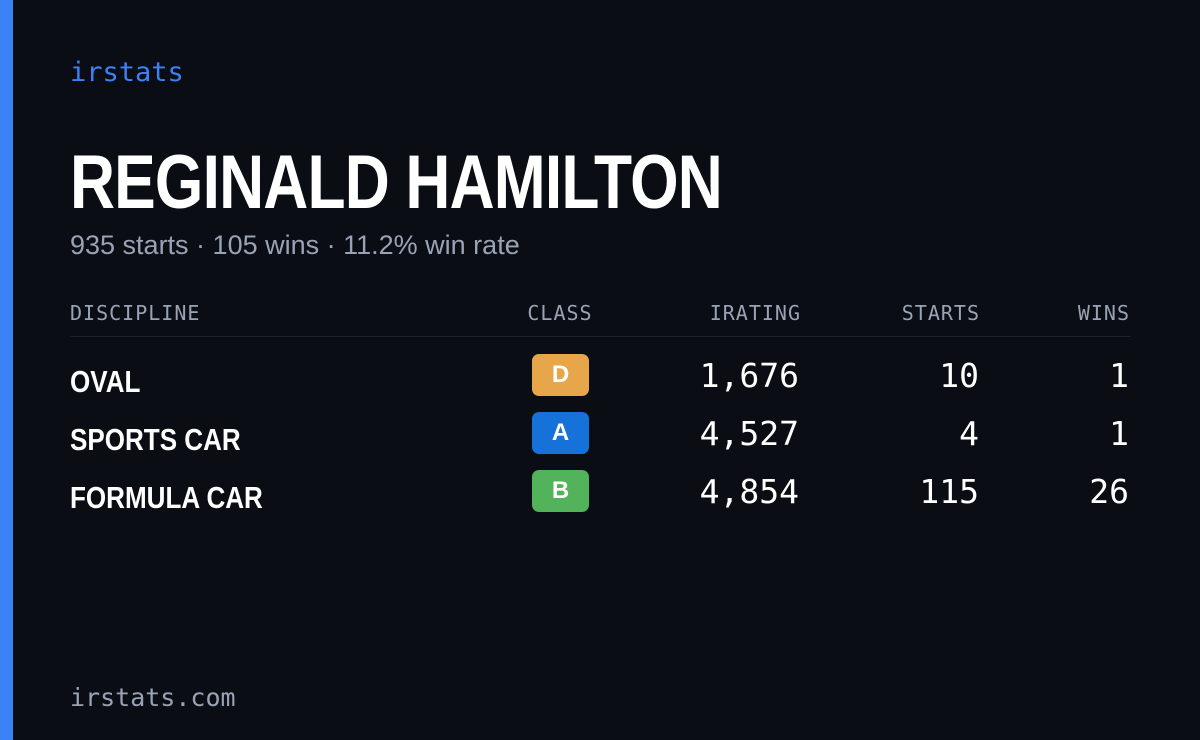 The width and height of the screenshot is (1200, 740). Describe the element at coordinates (105, 381) in the screenshot. I see `discipline-name: OVAL` at that location.